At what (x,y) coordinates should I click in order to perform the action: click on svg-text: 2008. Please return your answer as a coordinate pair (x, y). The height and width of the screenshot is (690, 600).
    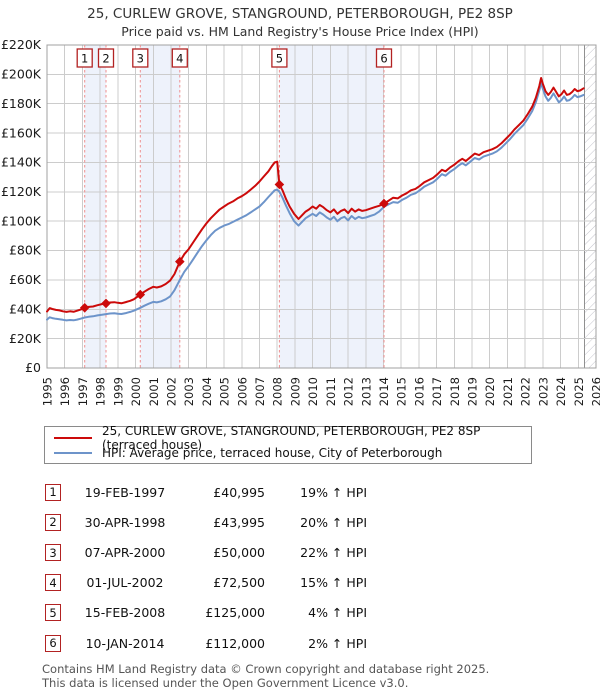
    Looking at the image, I should click on (278, 391).